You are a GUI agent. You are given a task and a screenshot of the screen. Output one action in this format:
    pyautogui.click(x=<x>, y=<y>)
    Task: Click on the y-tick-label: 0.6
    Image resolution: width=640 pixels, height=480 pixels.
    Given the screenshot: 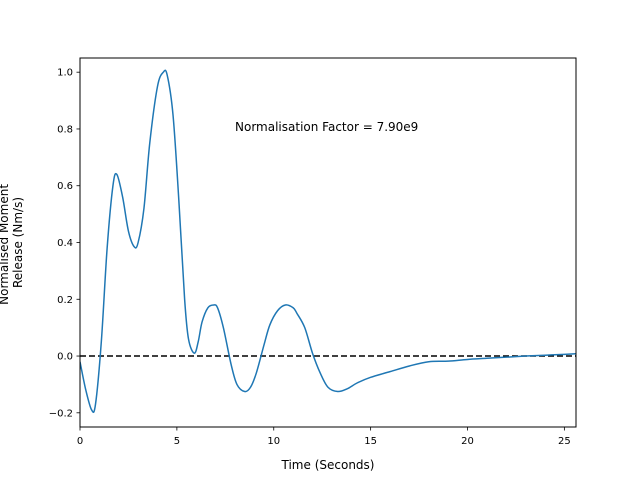 What is the action you would take?
    pyautogui.click(x=65, y=186)
    